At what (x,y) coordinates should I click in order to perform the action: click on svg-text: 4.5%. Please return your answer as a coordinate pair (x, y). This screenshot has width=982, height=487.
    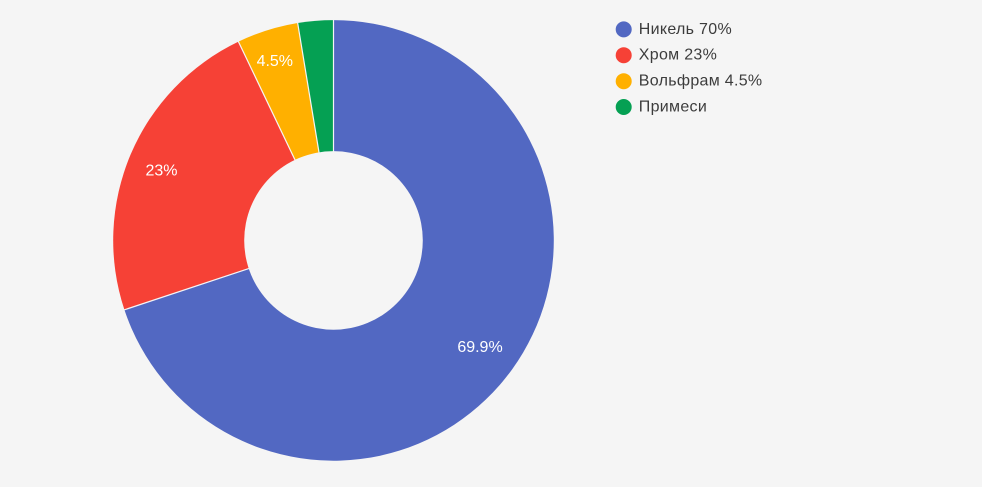
    Looking at the image, I should click on (275, 61).